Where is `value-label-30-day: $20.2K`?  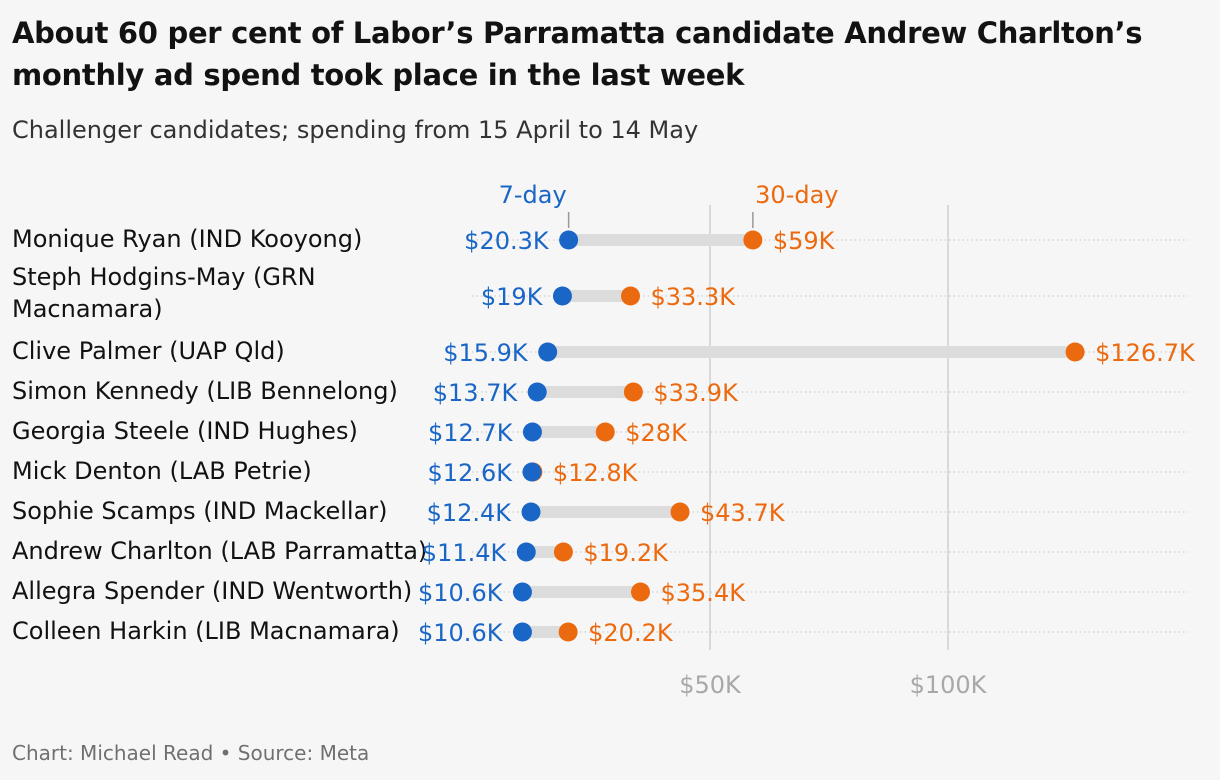
value-label-30-day: $20.2K is located at coordinates (631, 633).